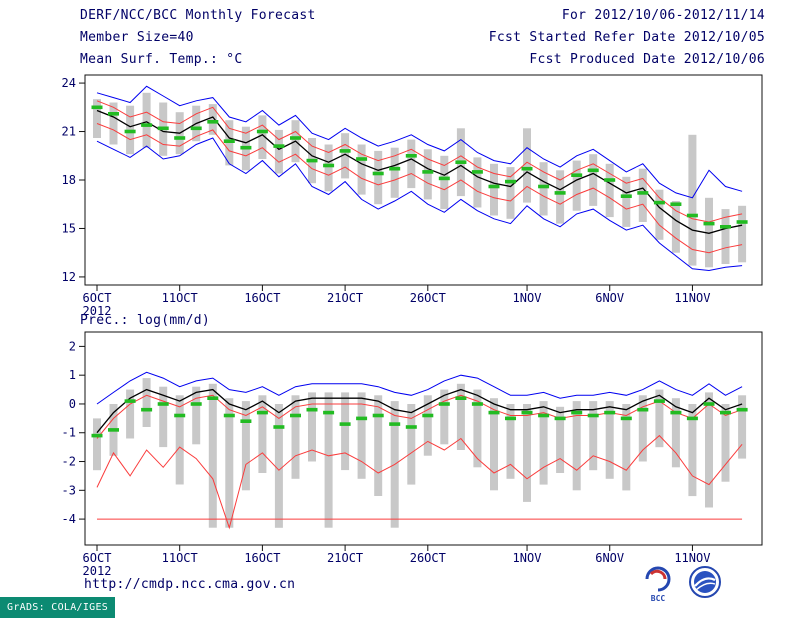 This screenshot has height=618, width=800. Describe the element at coordinates (705, 582) in the screenshot. I see `ncc-logo-icon` at that location.